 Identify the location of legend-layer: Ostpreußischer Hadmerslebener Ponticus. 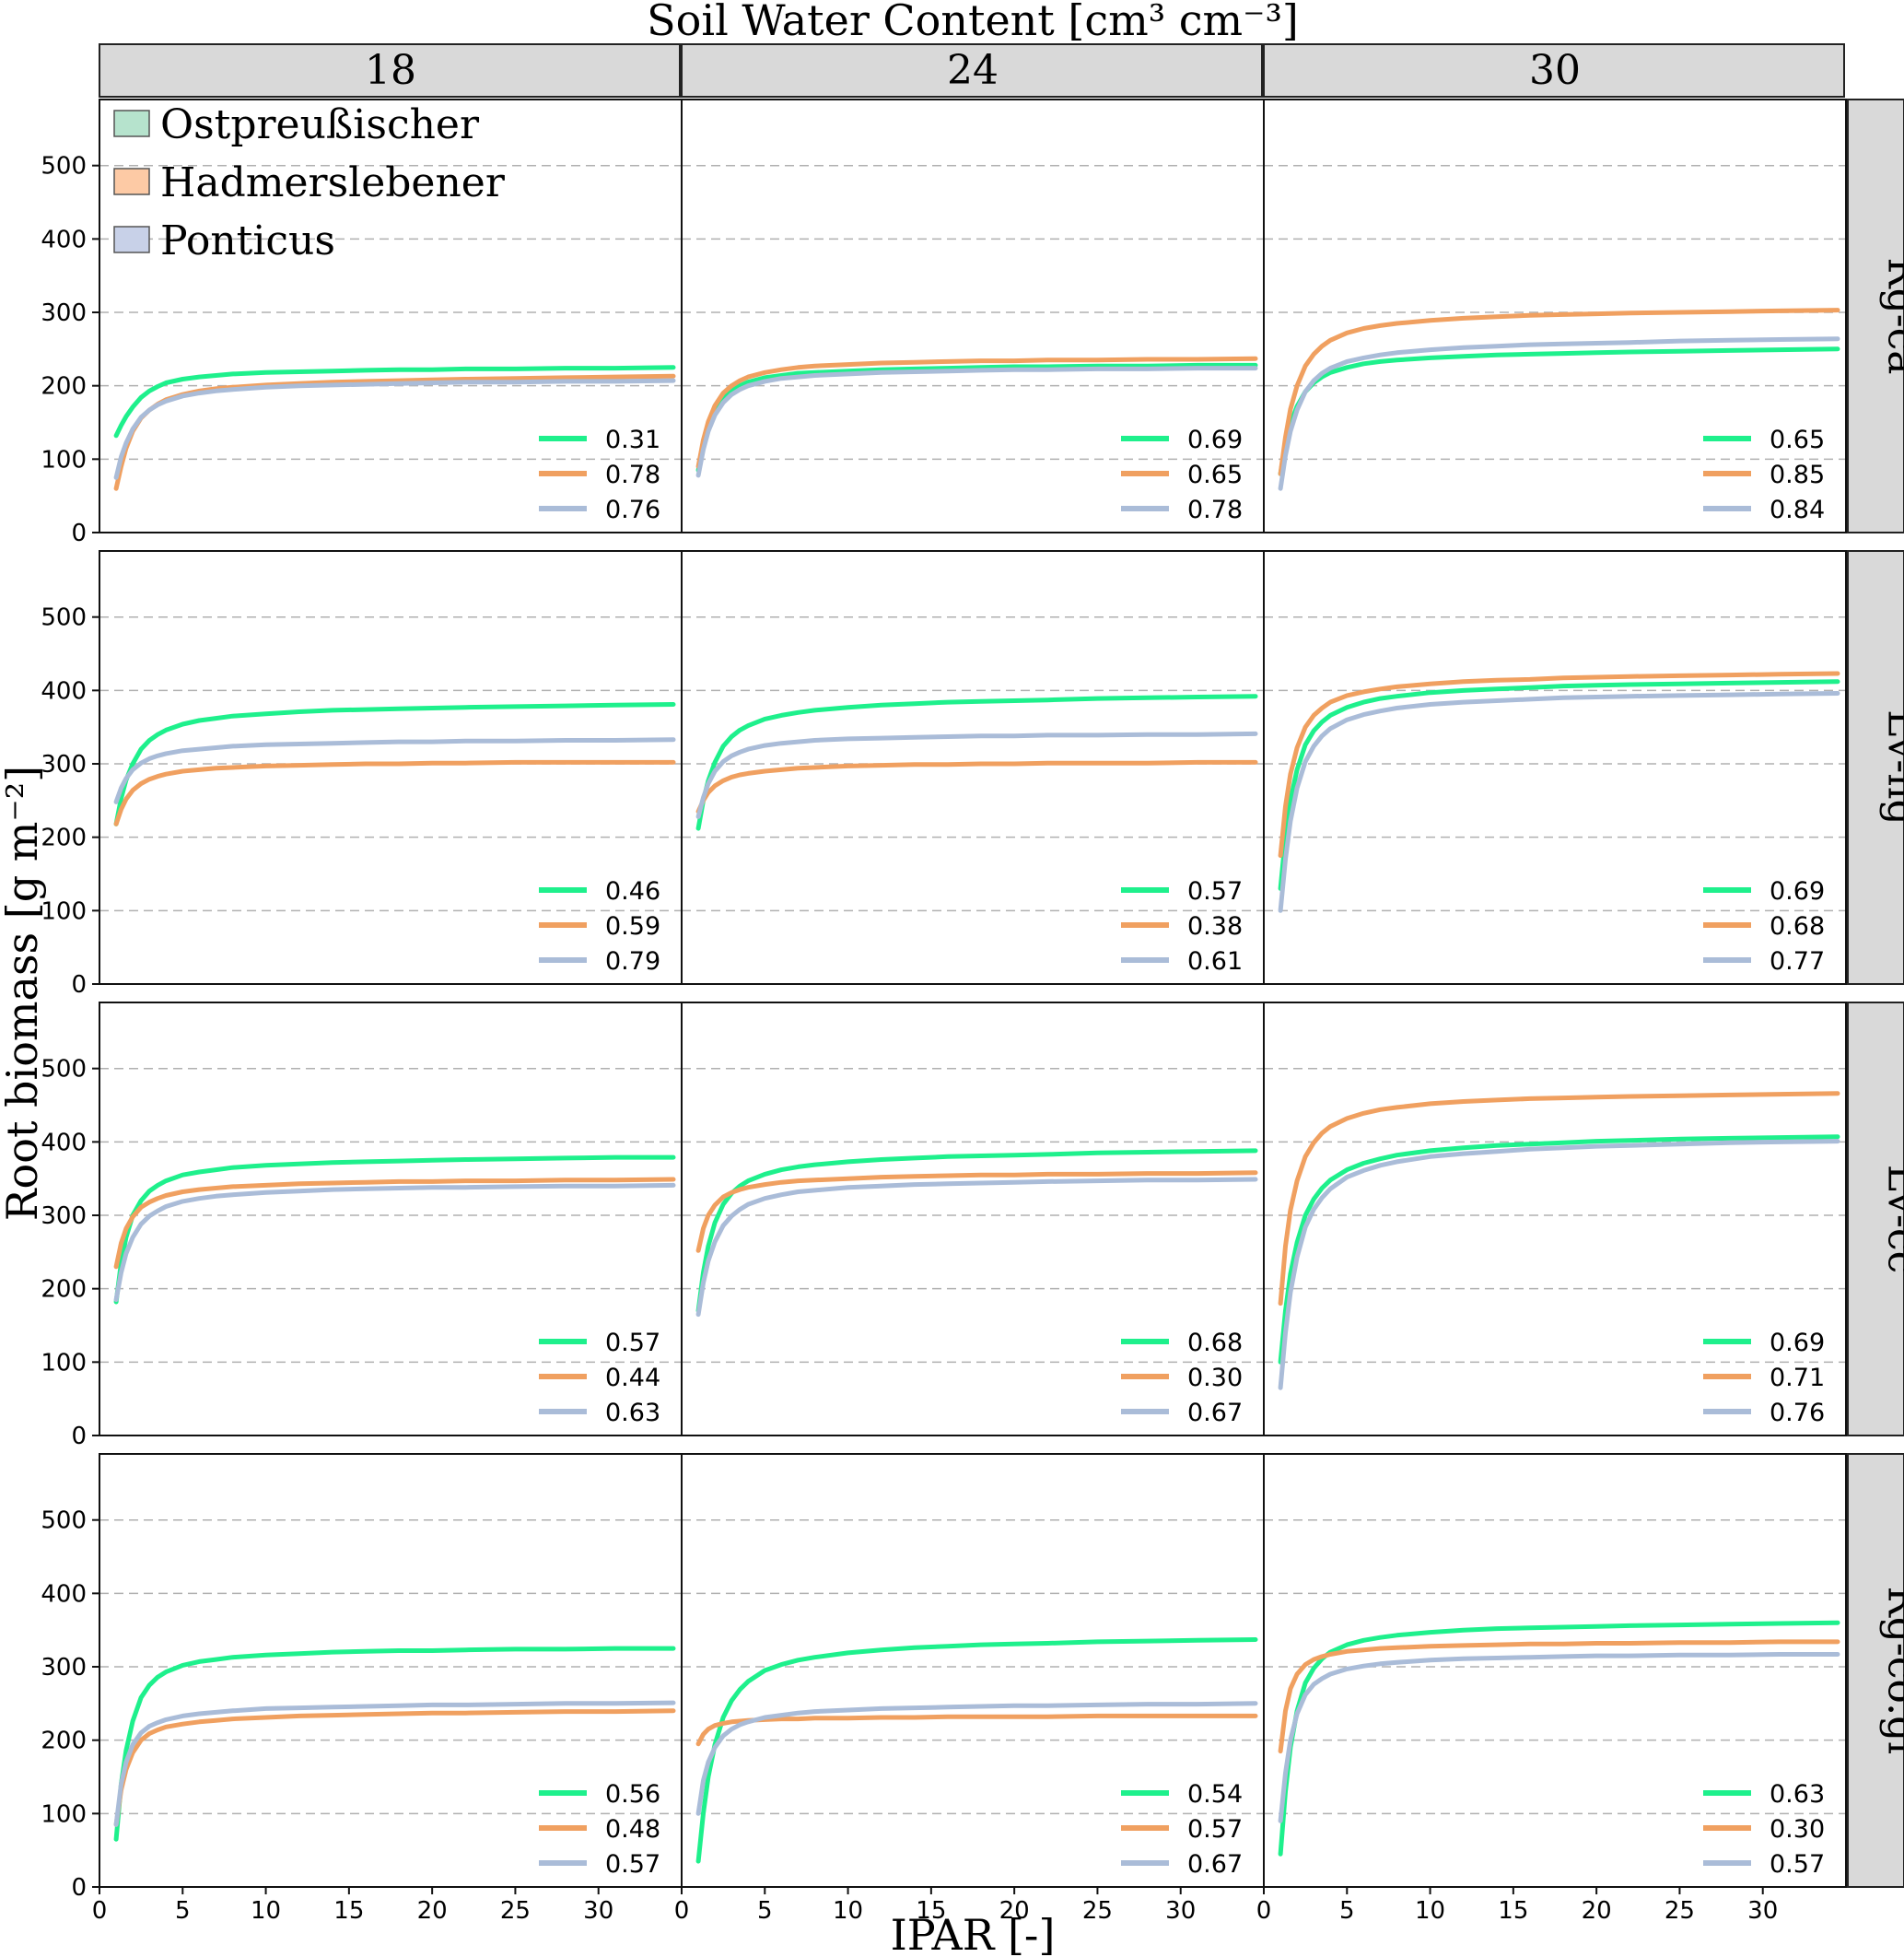
(309, 183).